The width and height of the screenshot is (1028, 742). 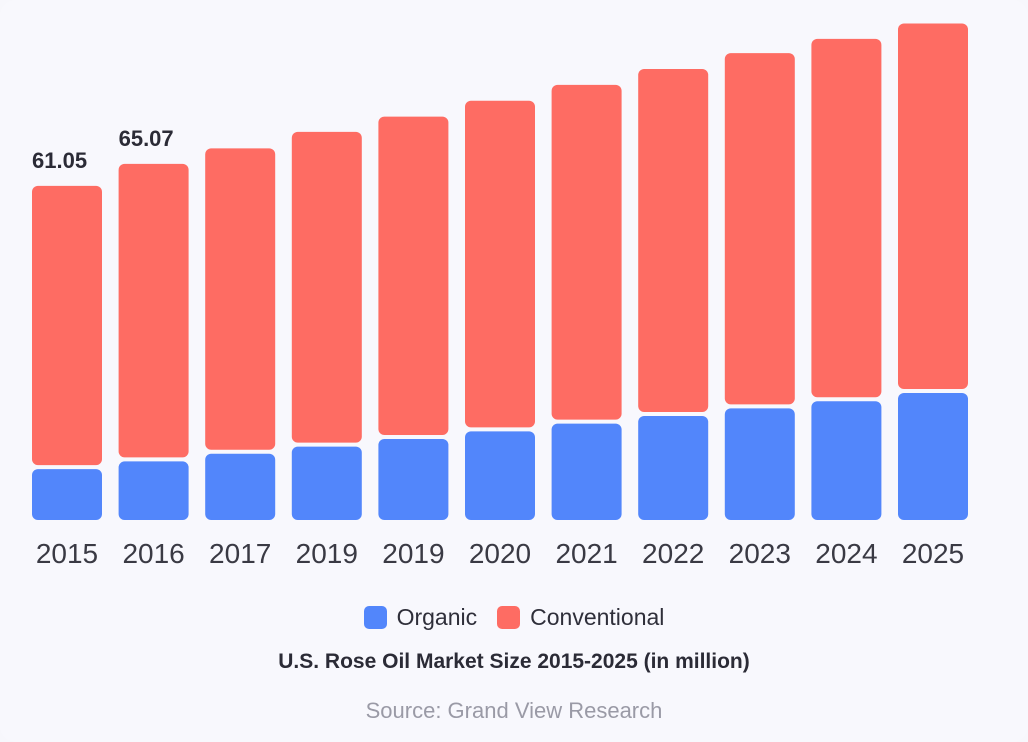 I want to click on chart-source: Source: Grand View Research, so click(x=514, y=710).